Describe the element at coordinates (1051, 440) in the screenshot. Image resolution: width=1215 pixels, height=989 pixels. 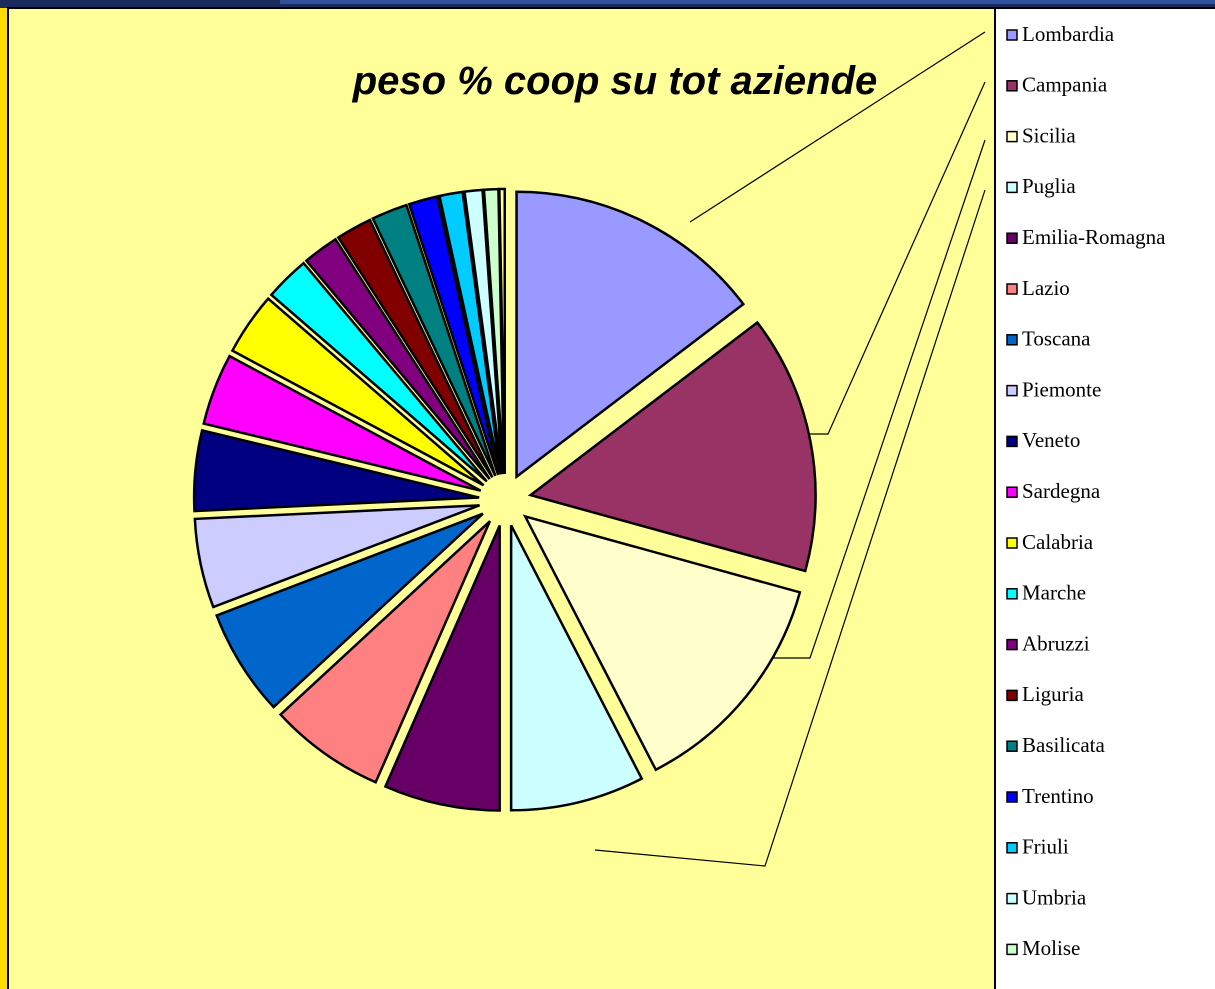
I see `legend-label: Veneto` at that location.